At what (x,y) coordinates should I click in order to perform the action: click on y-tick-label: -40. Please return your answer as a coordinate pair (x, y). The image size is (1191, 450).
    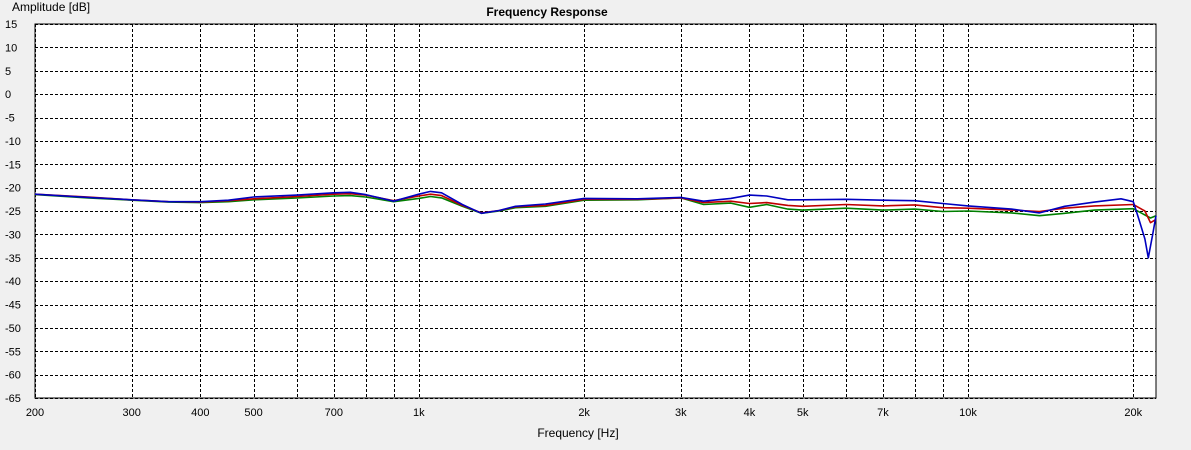
    Looking at the image, I should click on (13, 282).